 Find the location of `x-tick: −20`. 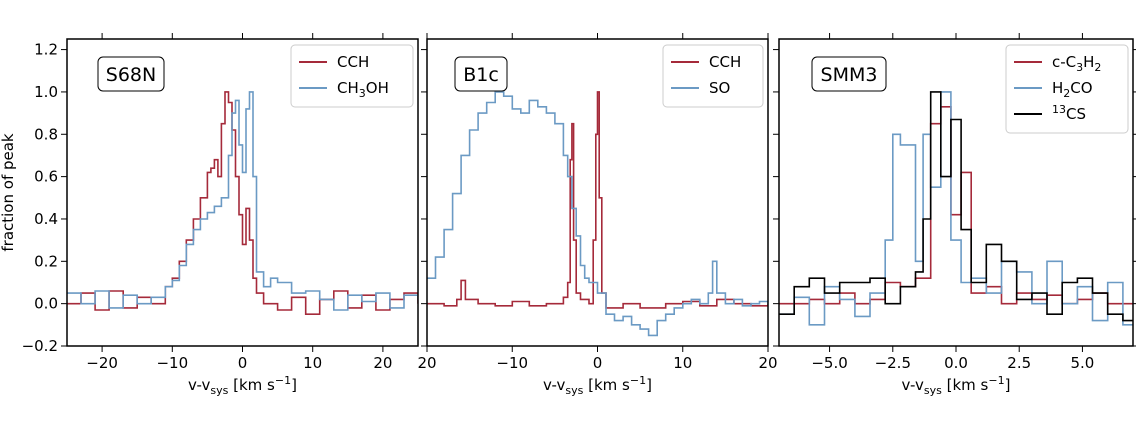

x-tick: −20 is located at coordinates (102, 202).